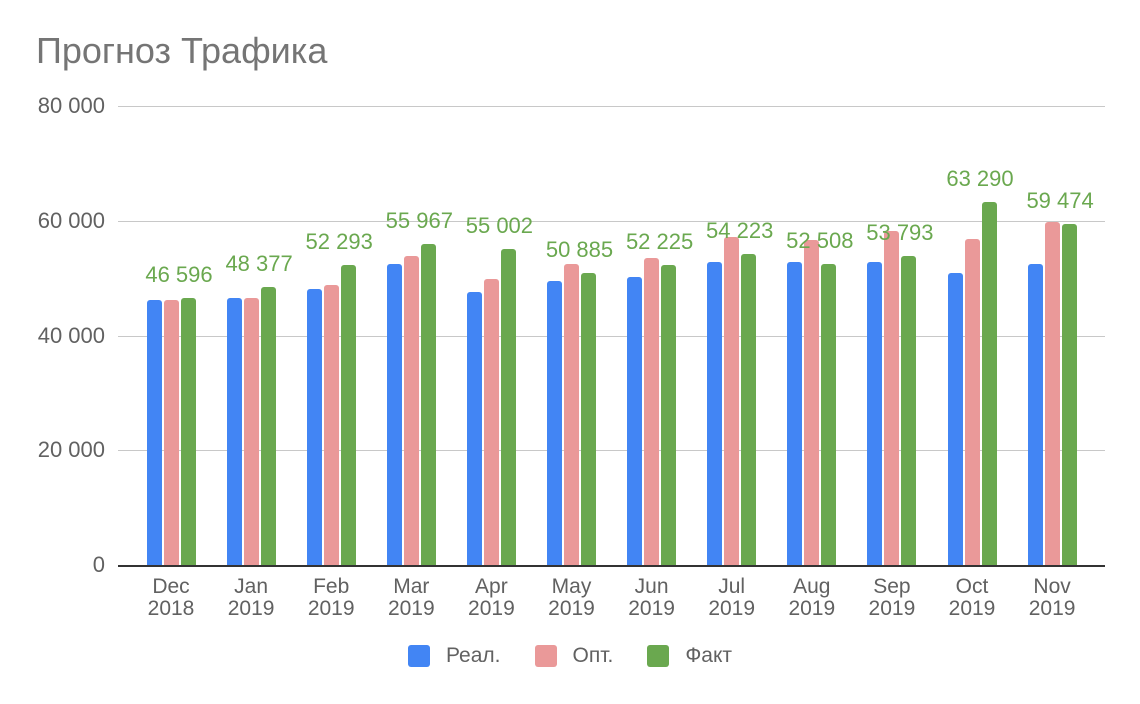 This screenshot has height=704, width=1140. I want to click on legend-item: Реал., so click(454, 656).